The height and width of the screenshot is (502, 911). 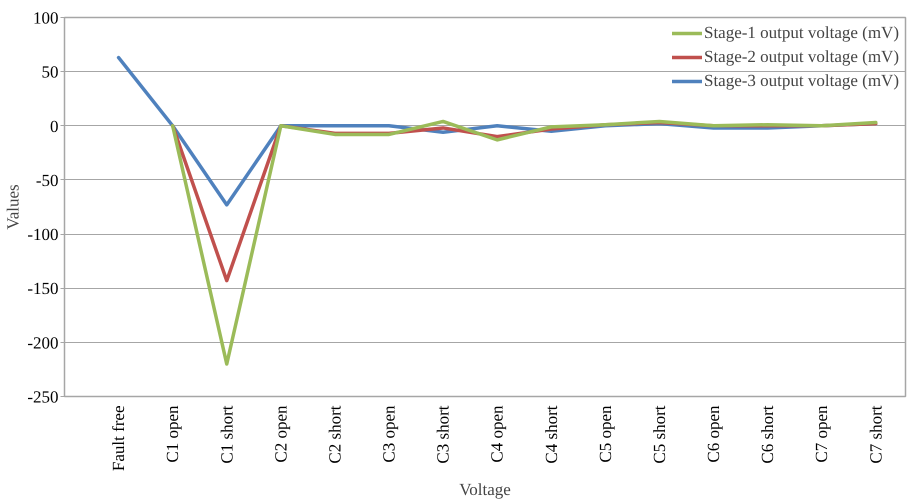 What do you see at coordinates (47, 180) in the screenshot?
I see `y-tick-label: -50` at bounding box center [47, 180].